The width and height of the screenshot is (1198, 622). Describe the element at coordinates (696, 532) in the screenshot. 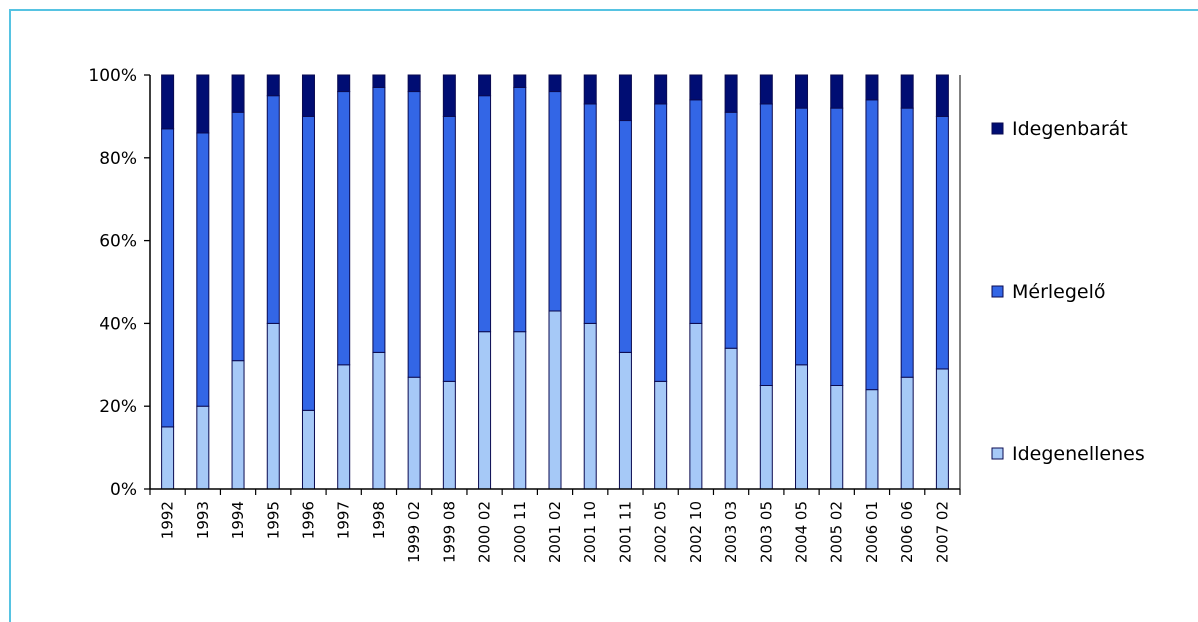

I see `x-tick-label: 2002 10` at that location.